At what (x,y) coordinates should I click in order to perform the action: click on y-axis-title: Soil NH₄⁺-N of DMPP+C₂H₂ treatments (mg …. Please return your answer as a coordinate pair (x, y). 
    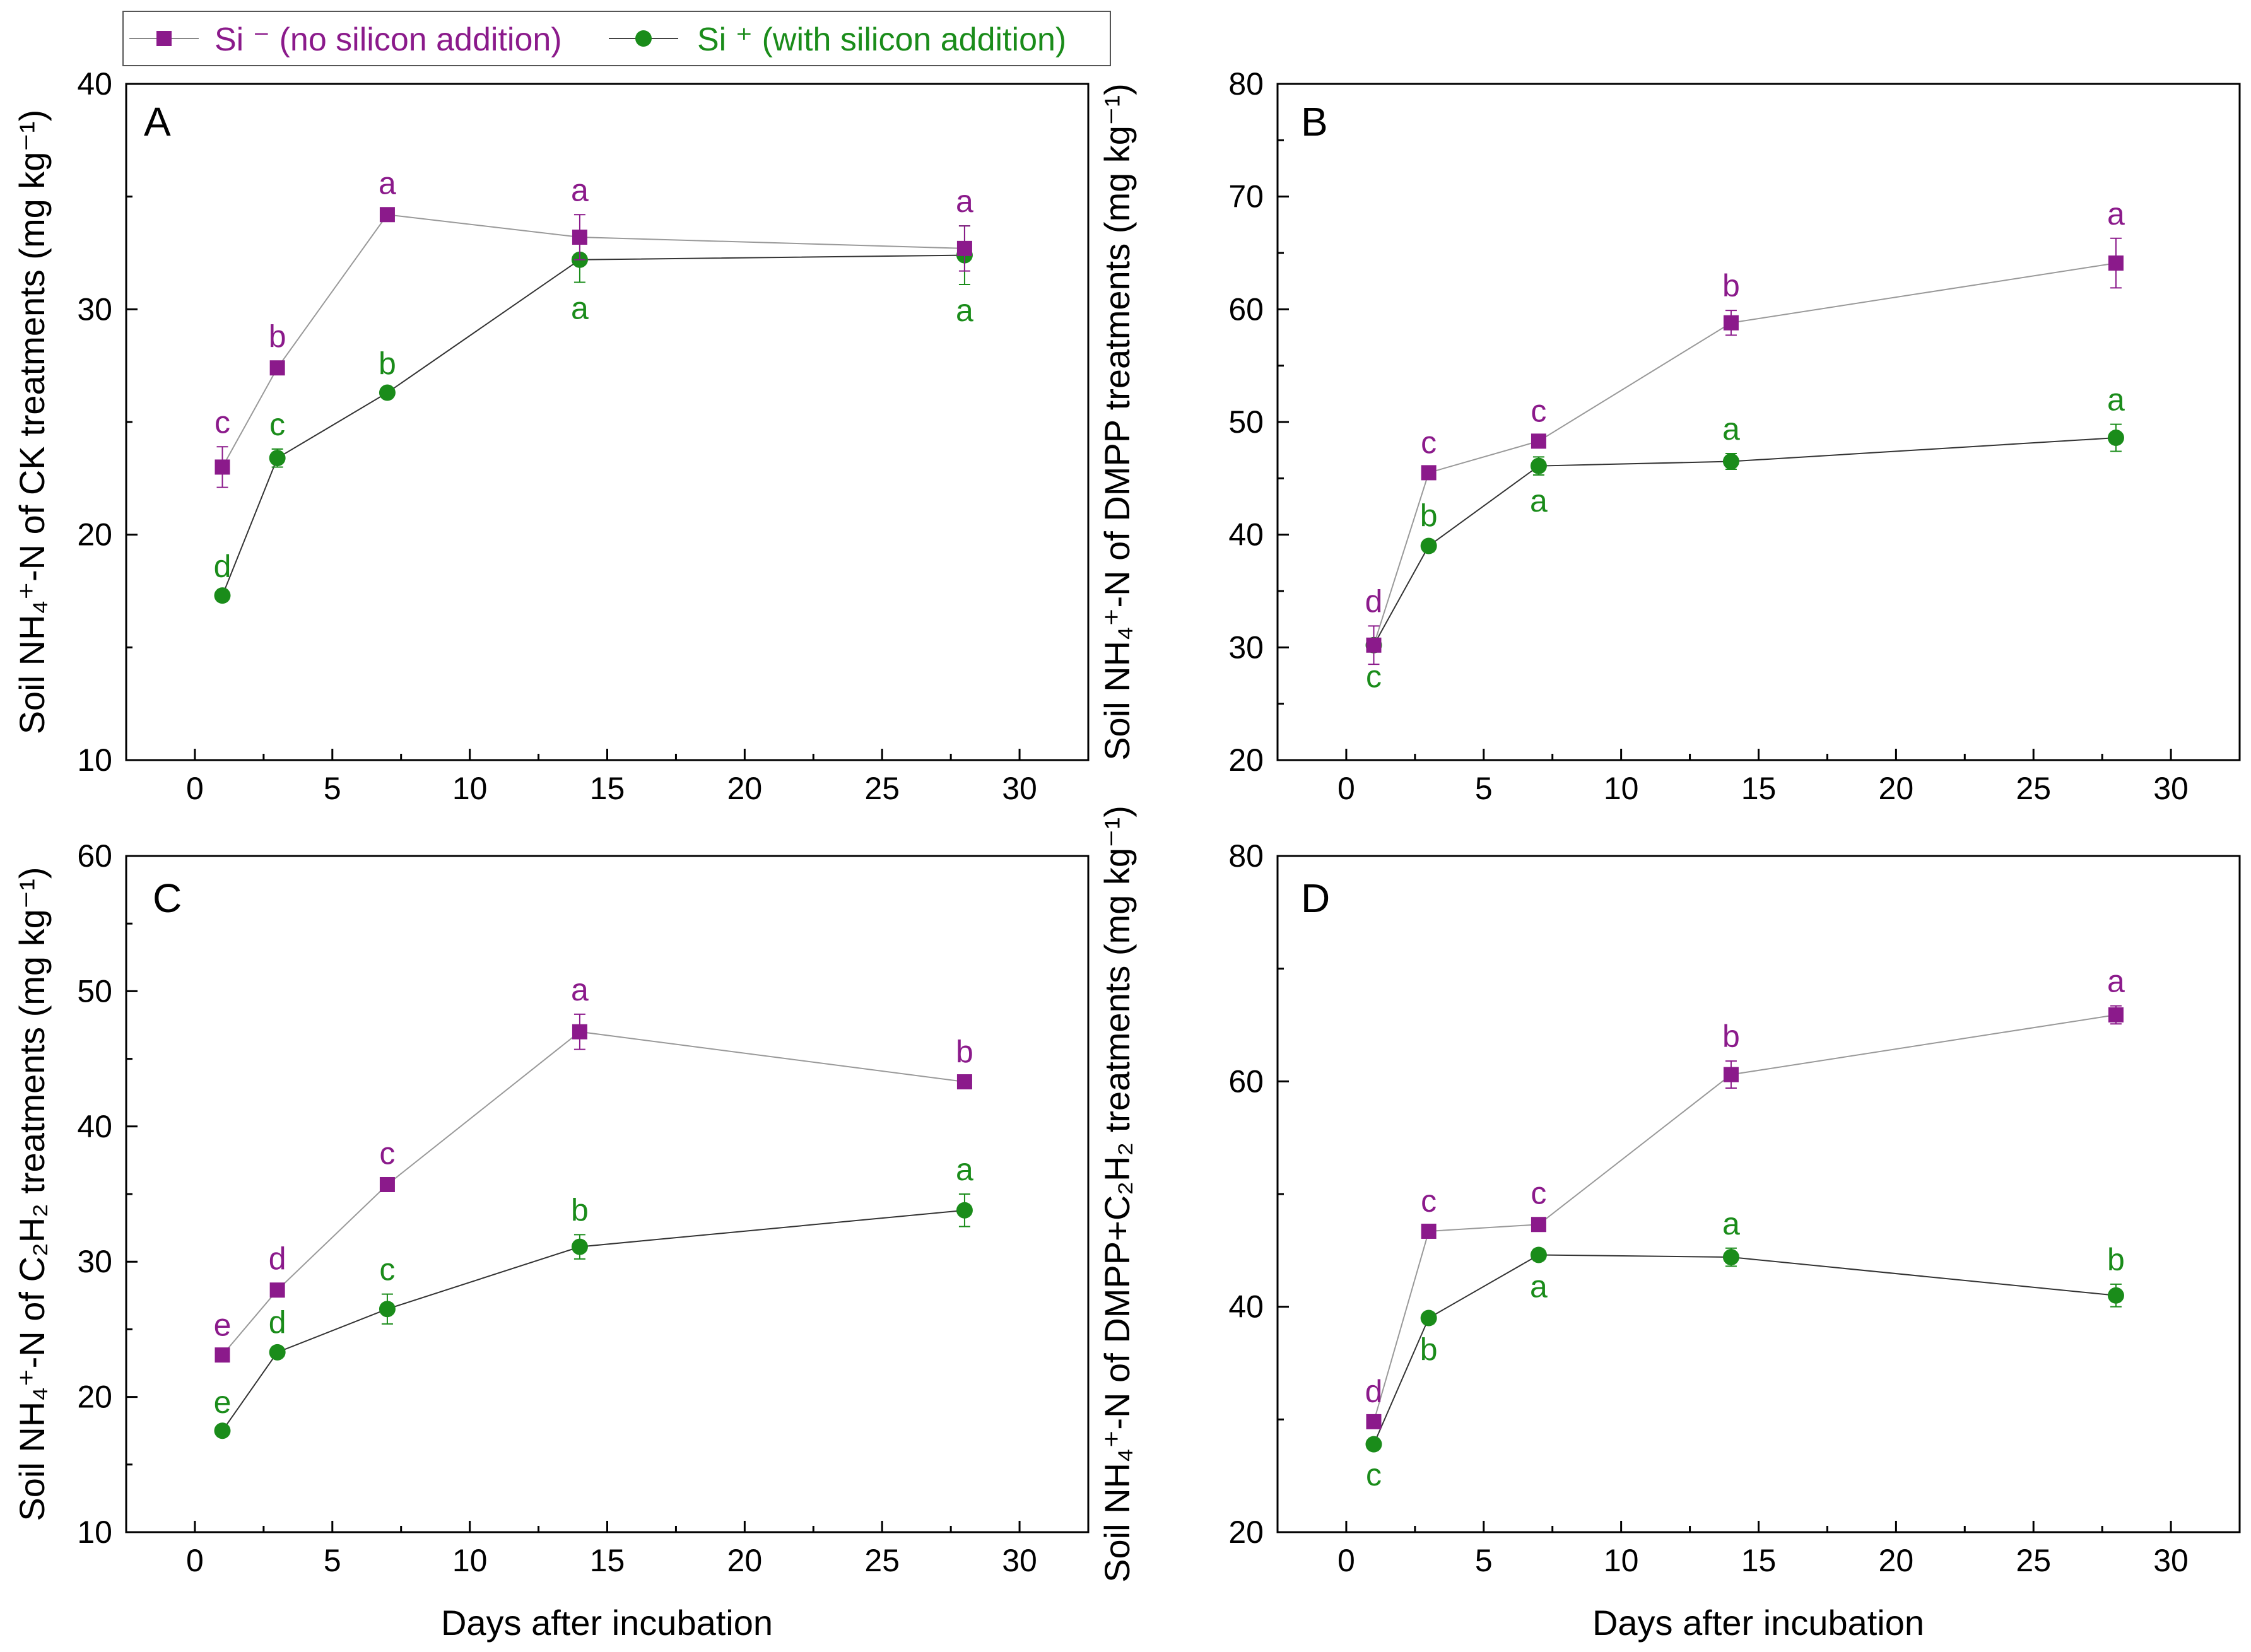
    Looking at the image, I should click on (1117, 1194).